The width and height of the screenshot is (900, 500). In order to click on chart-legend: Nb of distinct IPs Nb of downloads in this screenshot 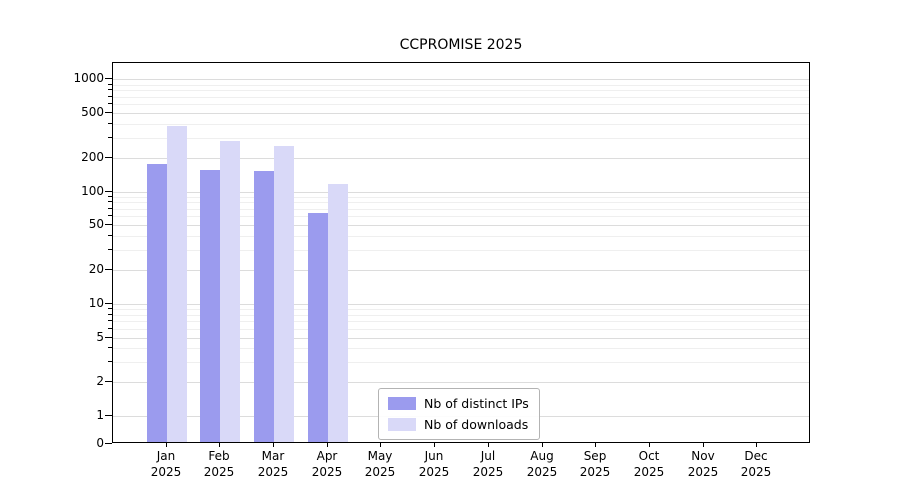, I will do `click(459, 414)`.